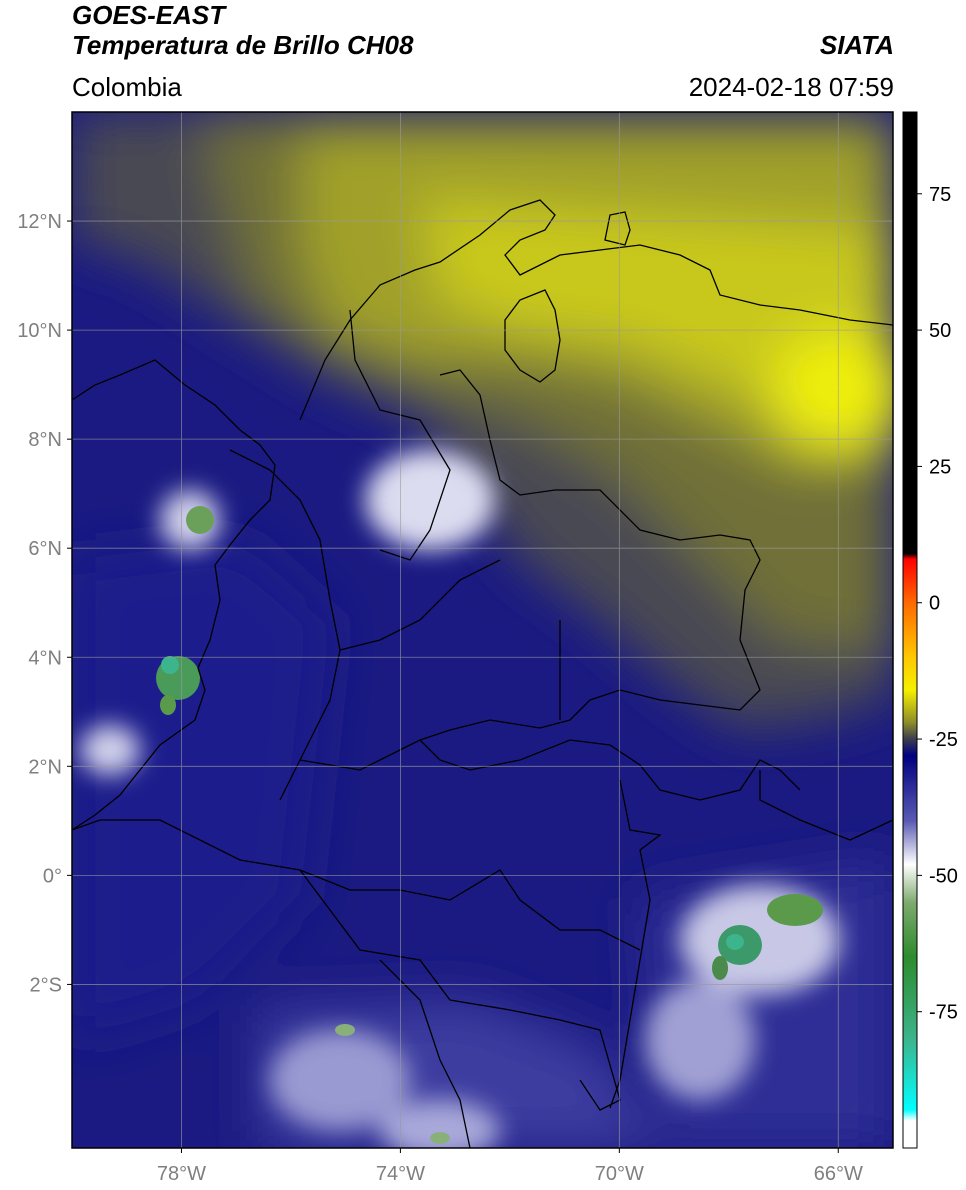  What do you see at coordinates (149, 15) in the screenshot?
I see `title-satellite: GOES-EAST` at bounding box center [149, 15].